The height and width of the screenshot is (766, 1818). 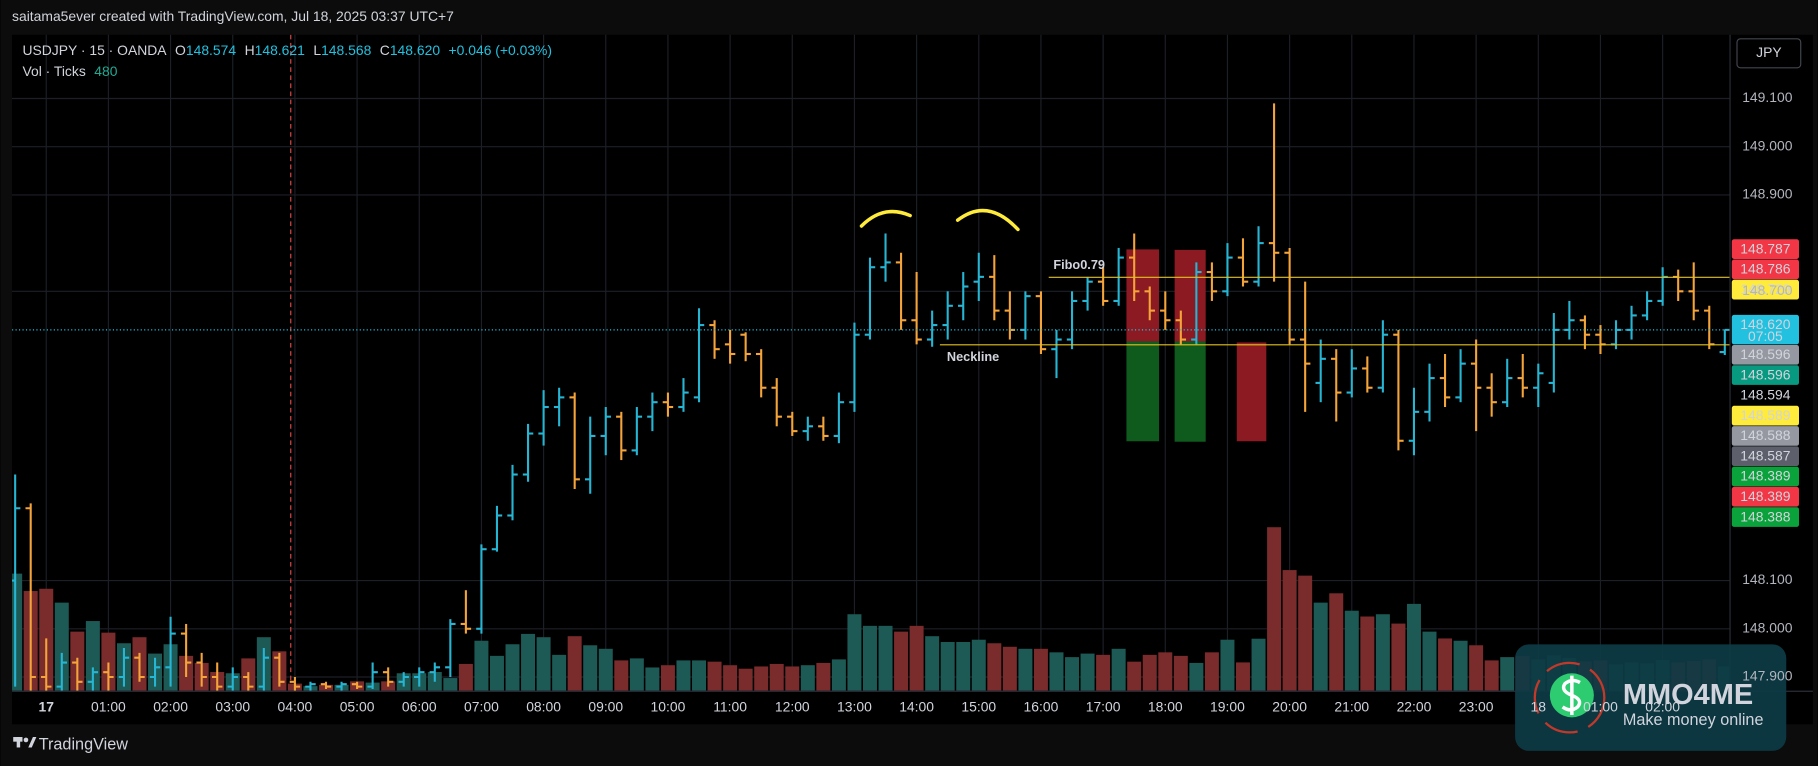 What do you see at coordinates (1041, 707) in the screenshot?
I see `x-tick-label: 16:00` at bounding box center [1041, 707].